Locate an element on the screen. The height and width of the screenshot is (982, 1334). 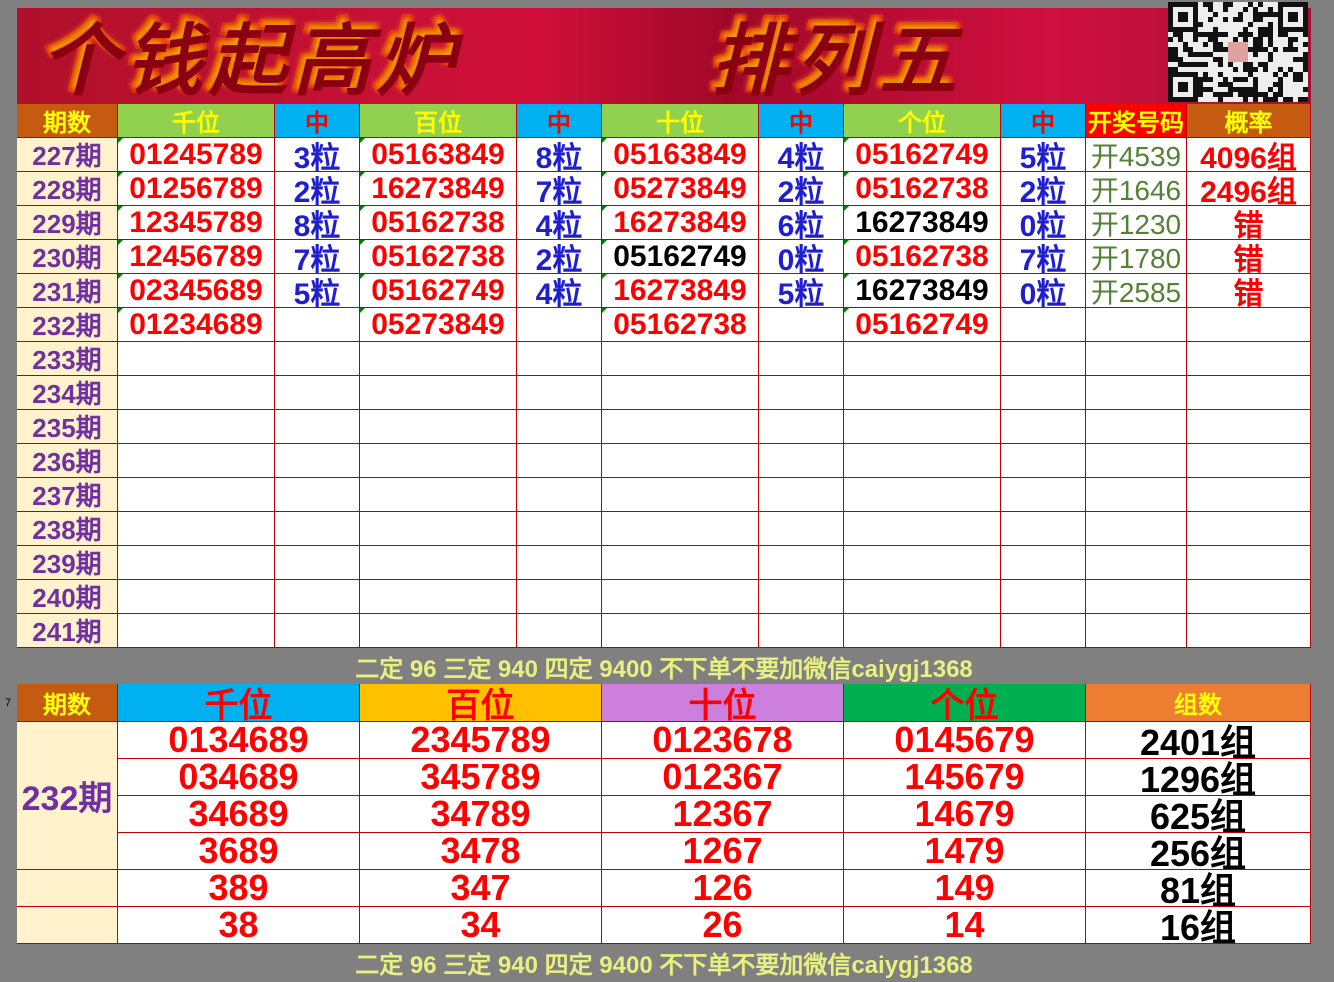
digit-set-cell: 034689 is located at coordinates (239, 777).